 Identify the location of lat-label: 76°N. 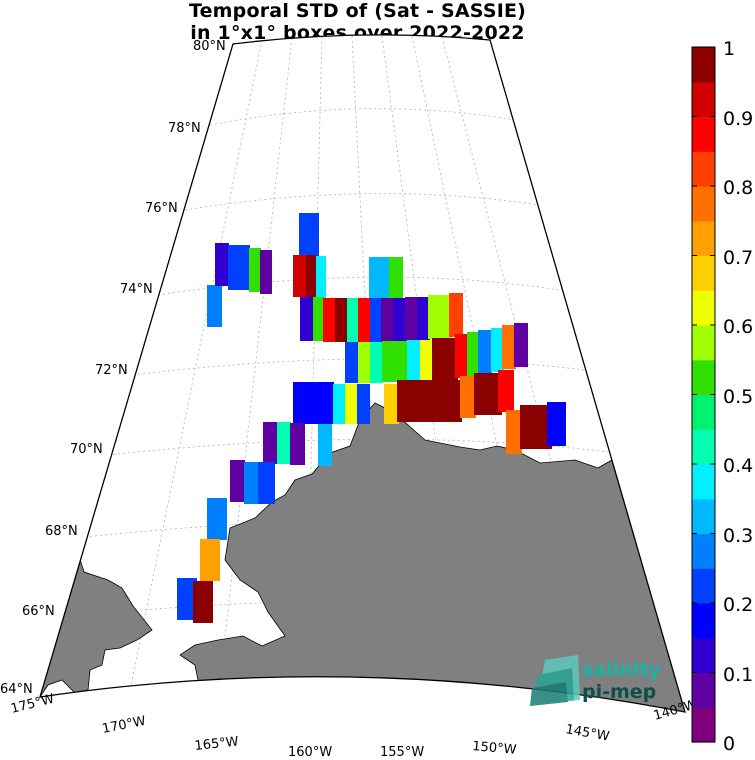
(161, 208).